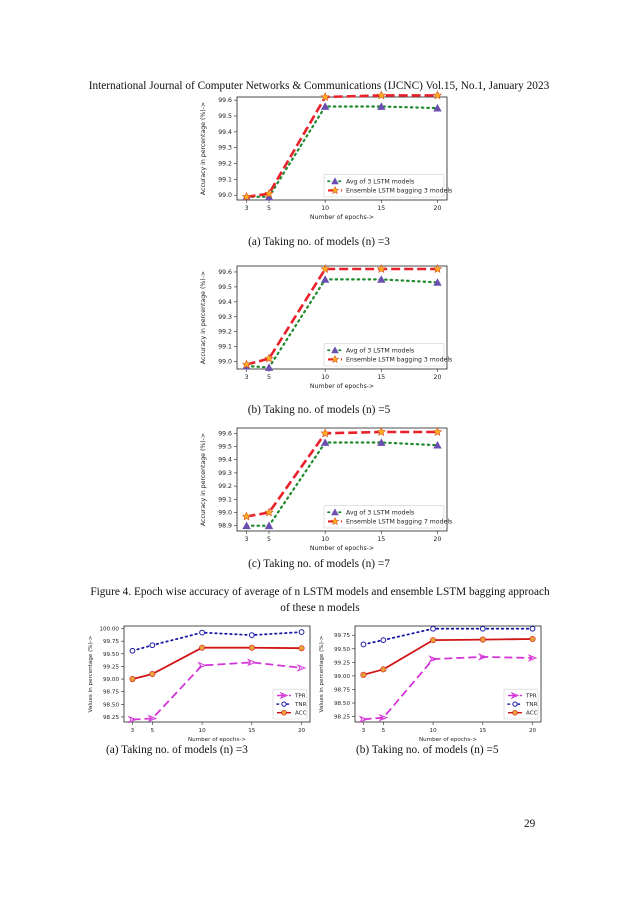 The image size is (638, 902). I want to click on legend-label: TPR, so click(531, 696).